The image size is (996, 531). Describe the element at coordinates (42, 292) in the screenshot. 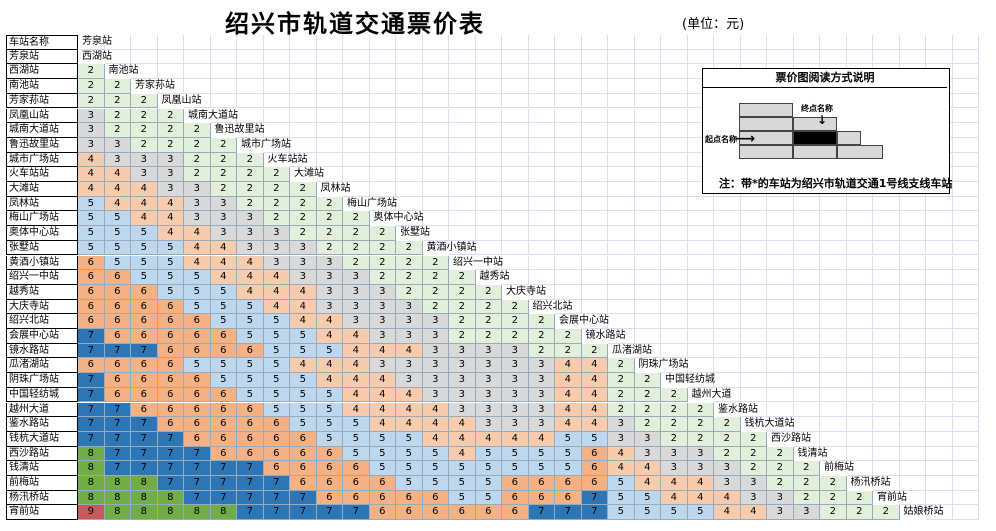

I see `row-station-label: 越秀站` at that location.